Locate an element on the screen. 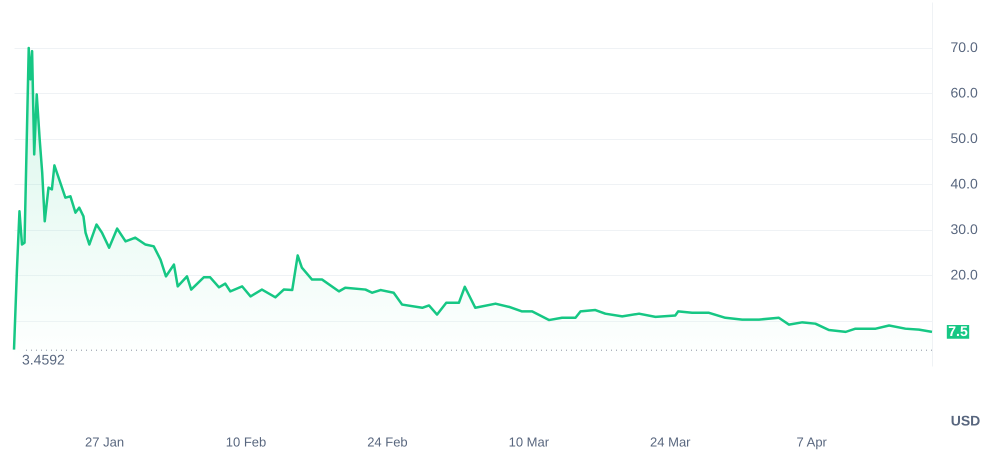 The height and width of the screenshot is (459, 995). y-tick-label: 40.0 is located at coordinates (964, 184).